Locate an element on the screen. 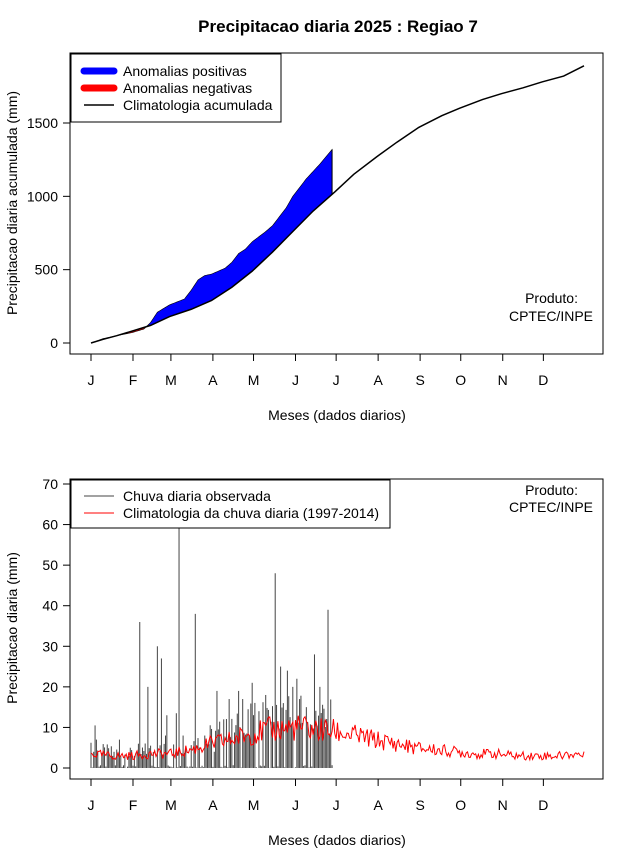 The height and width of the screenshot is (855, 640). daily-climatology-line is located at coordinates (337, 738).